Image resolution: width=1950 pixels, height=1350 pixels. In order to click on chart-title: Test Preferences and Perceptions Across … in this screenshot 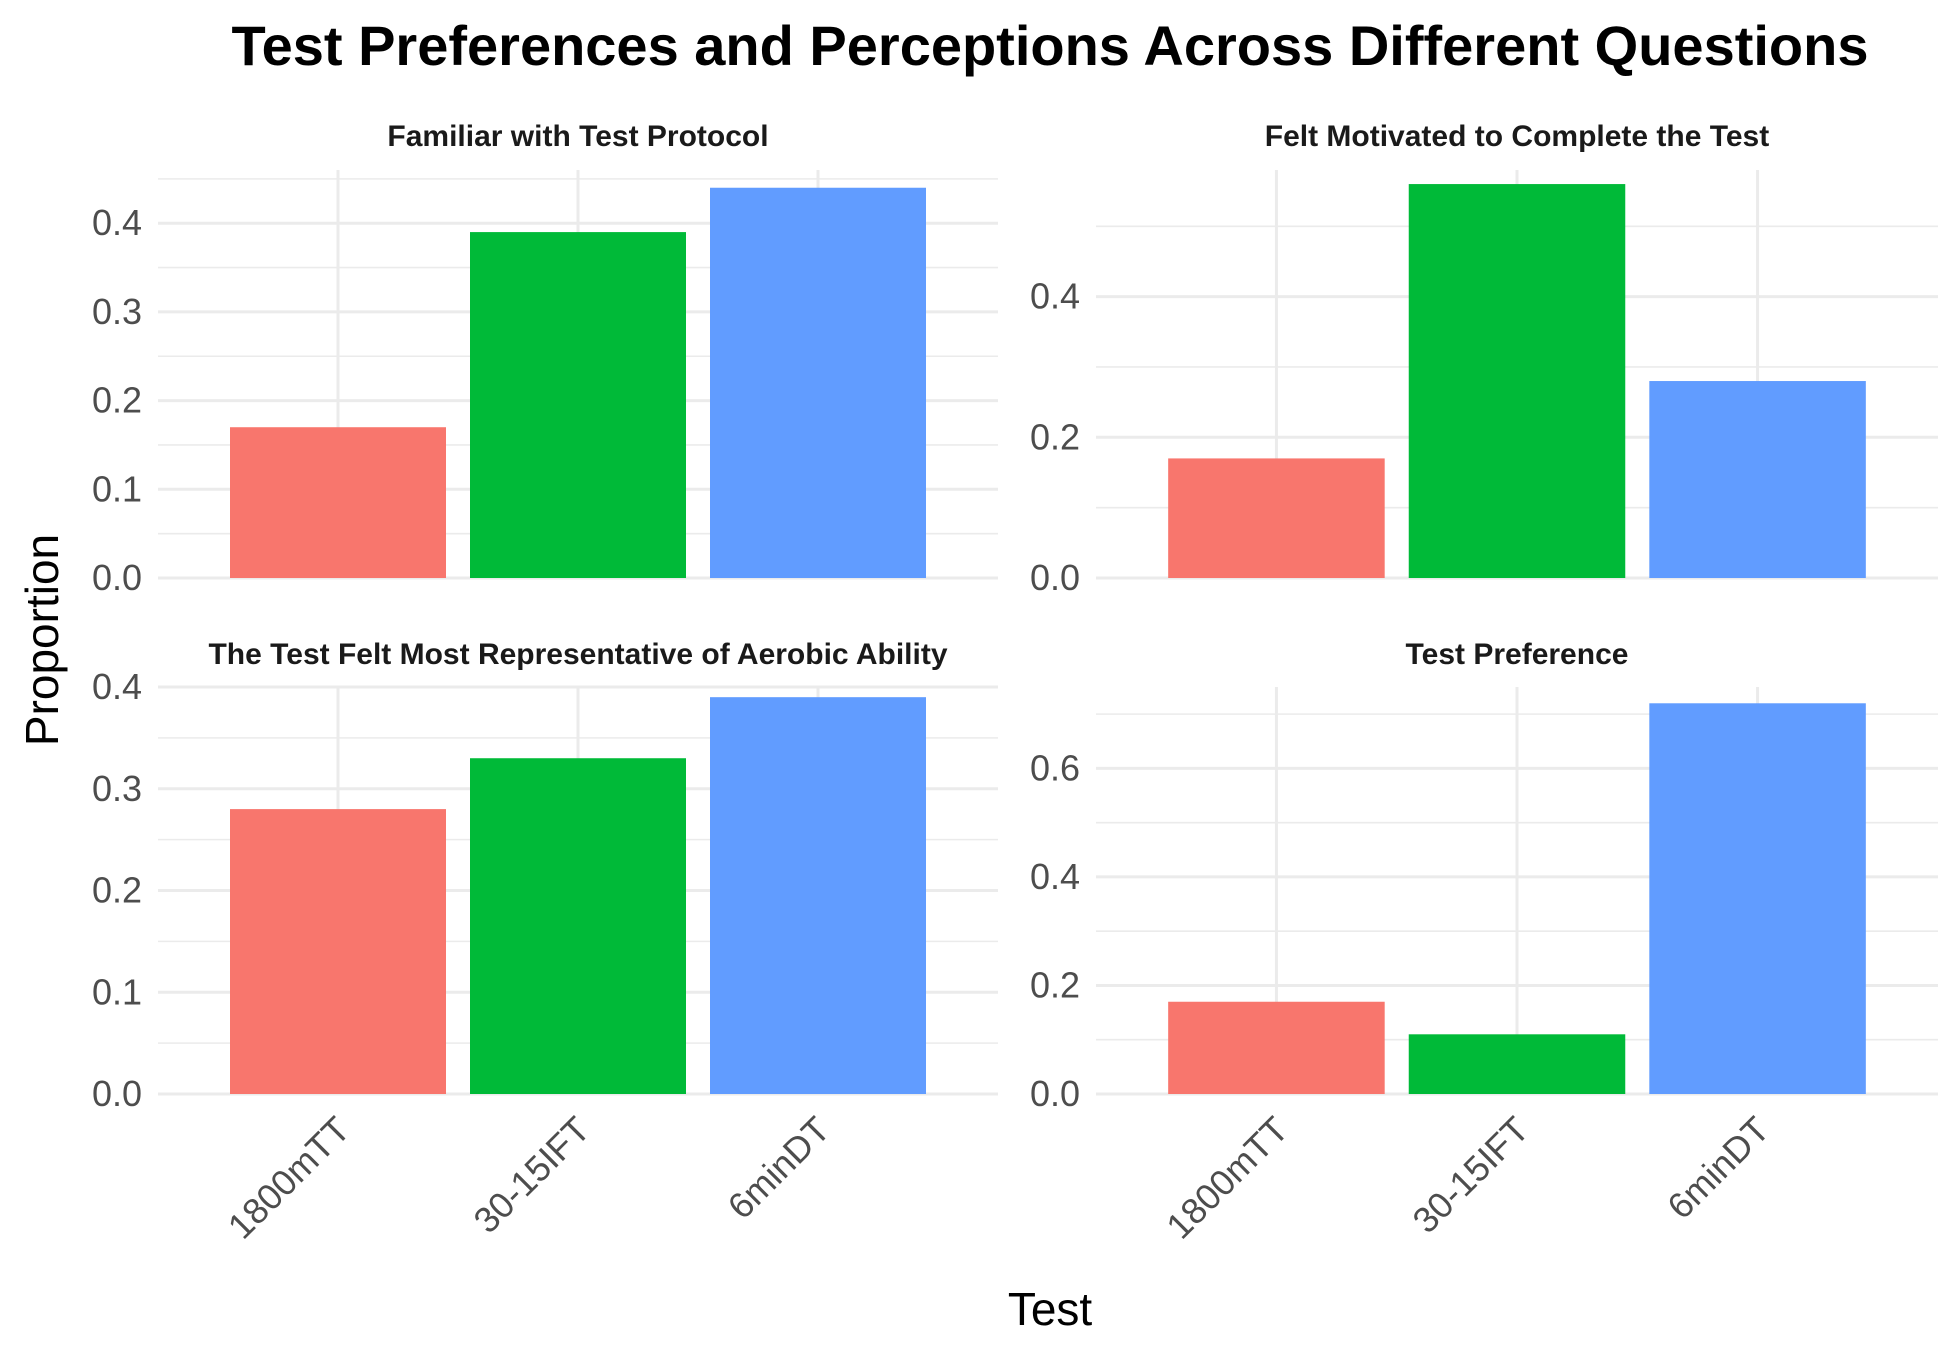, I will do `click(1050, 45)`.